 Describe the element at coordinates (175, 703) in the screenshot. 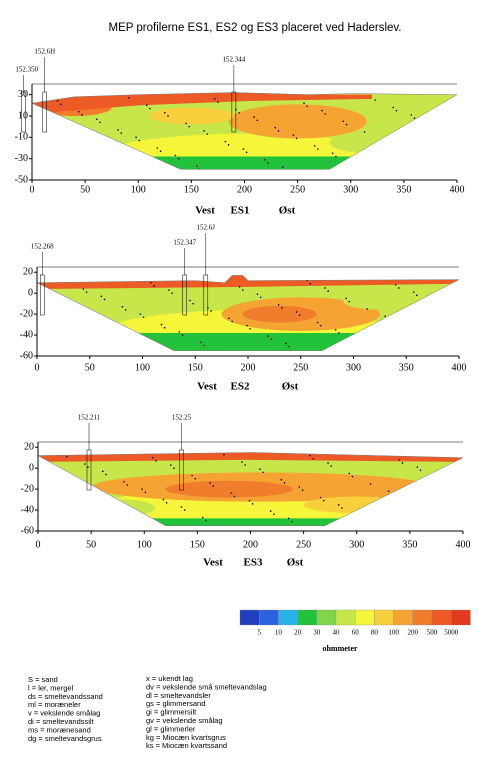

I see `legend-entry: gs = glimmersand` at that location.